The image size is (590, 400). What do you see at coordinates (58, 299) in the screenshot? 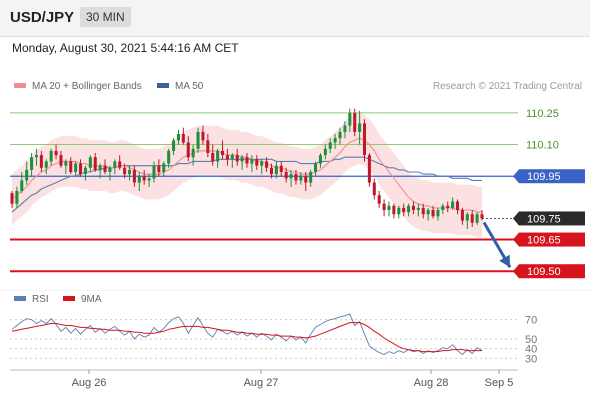
I see `rsi-legend: RSI 9MA` at bounding box center [58, 299].